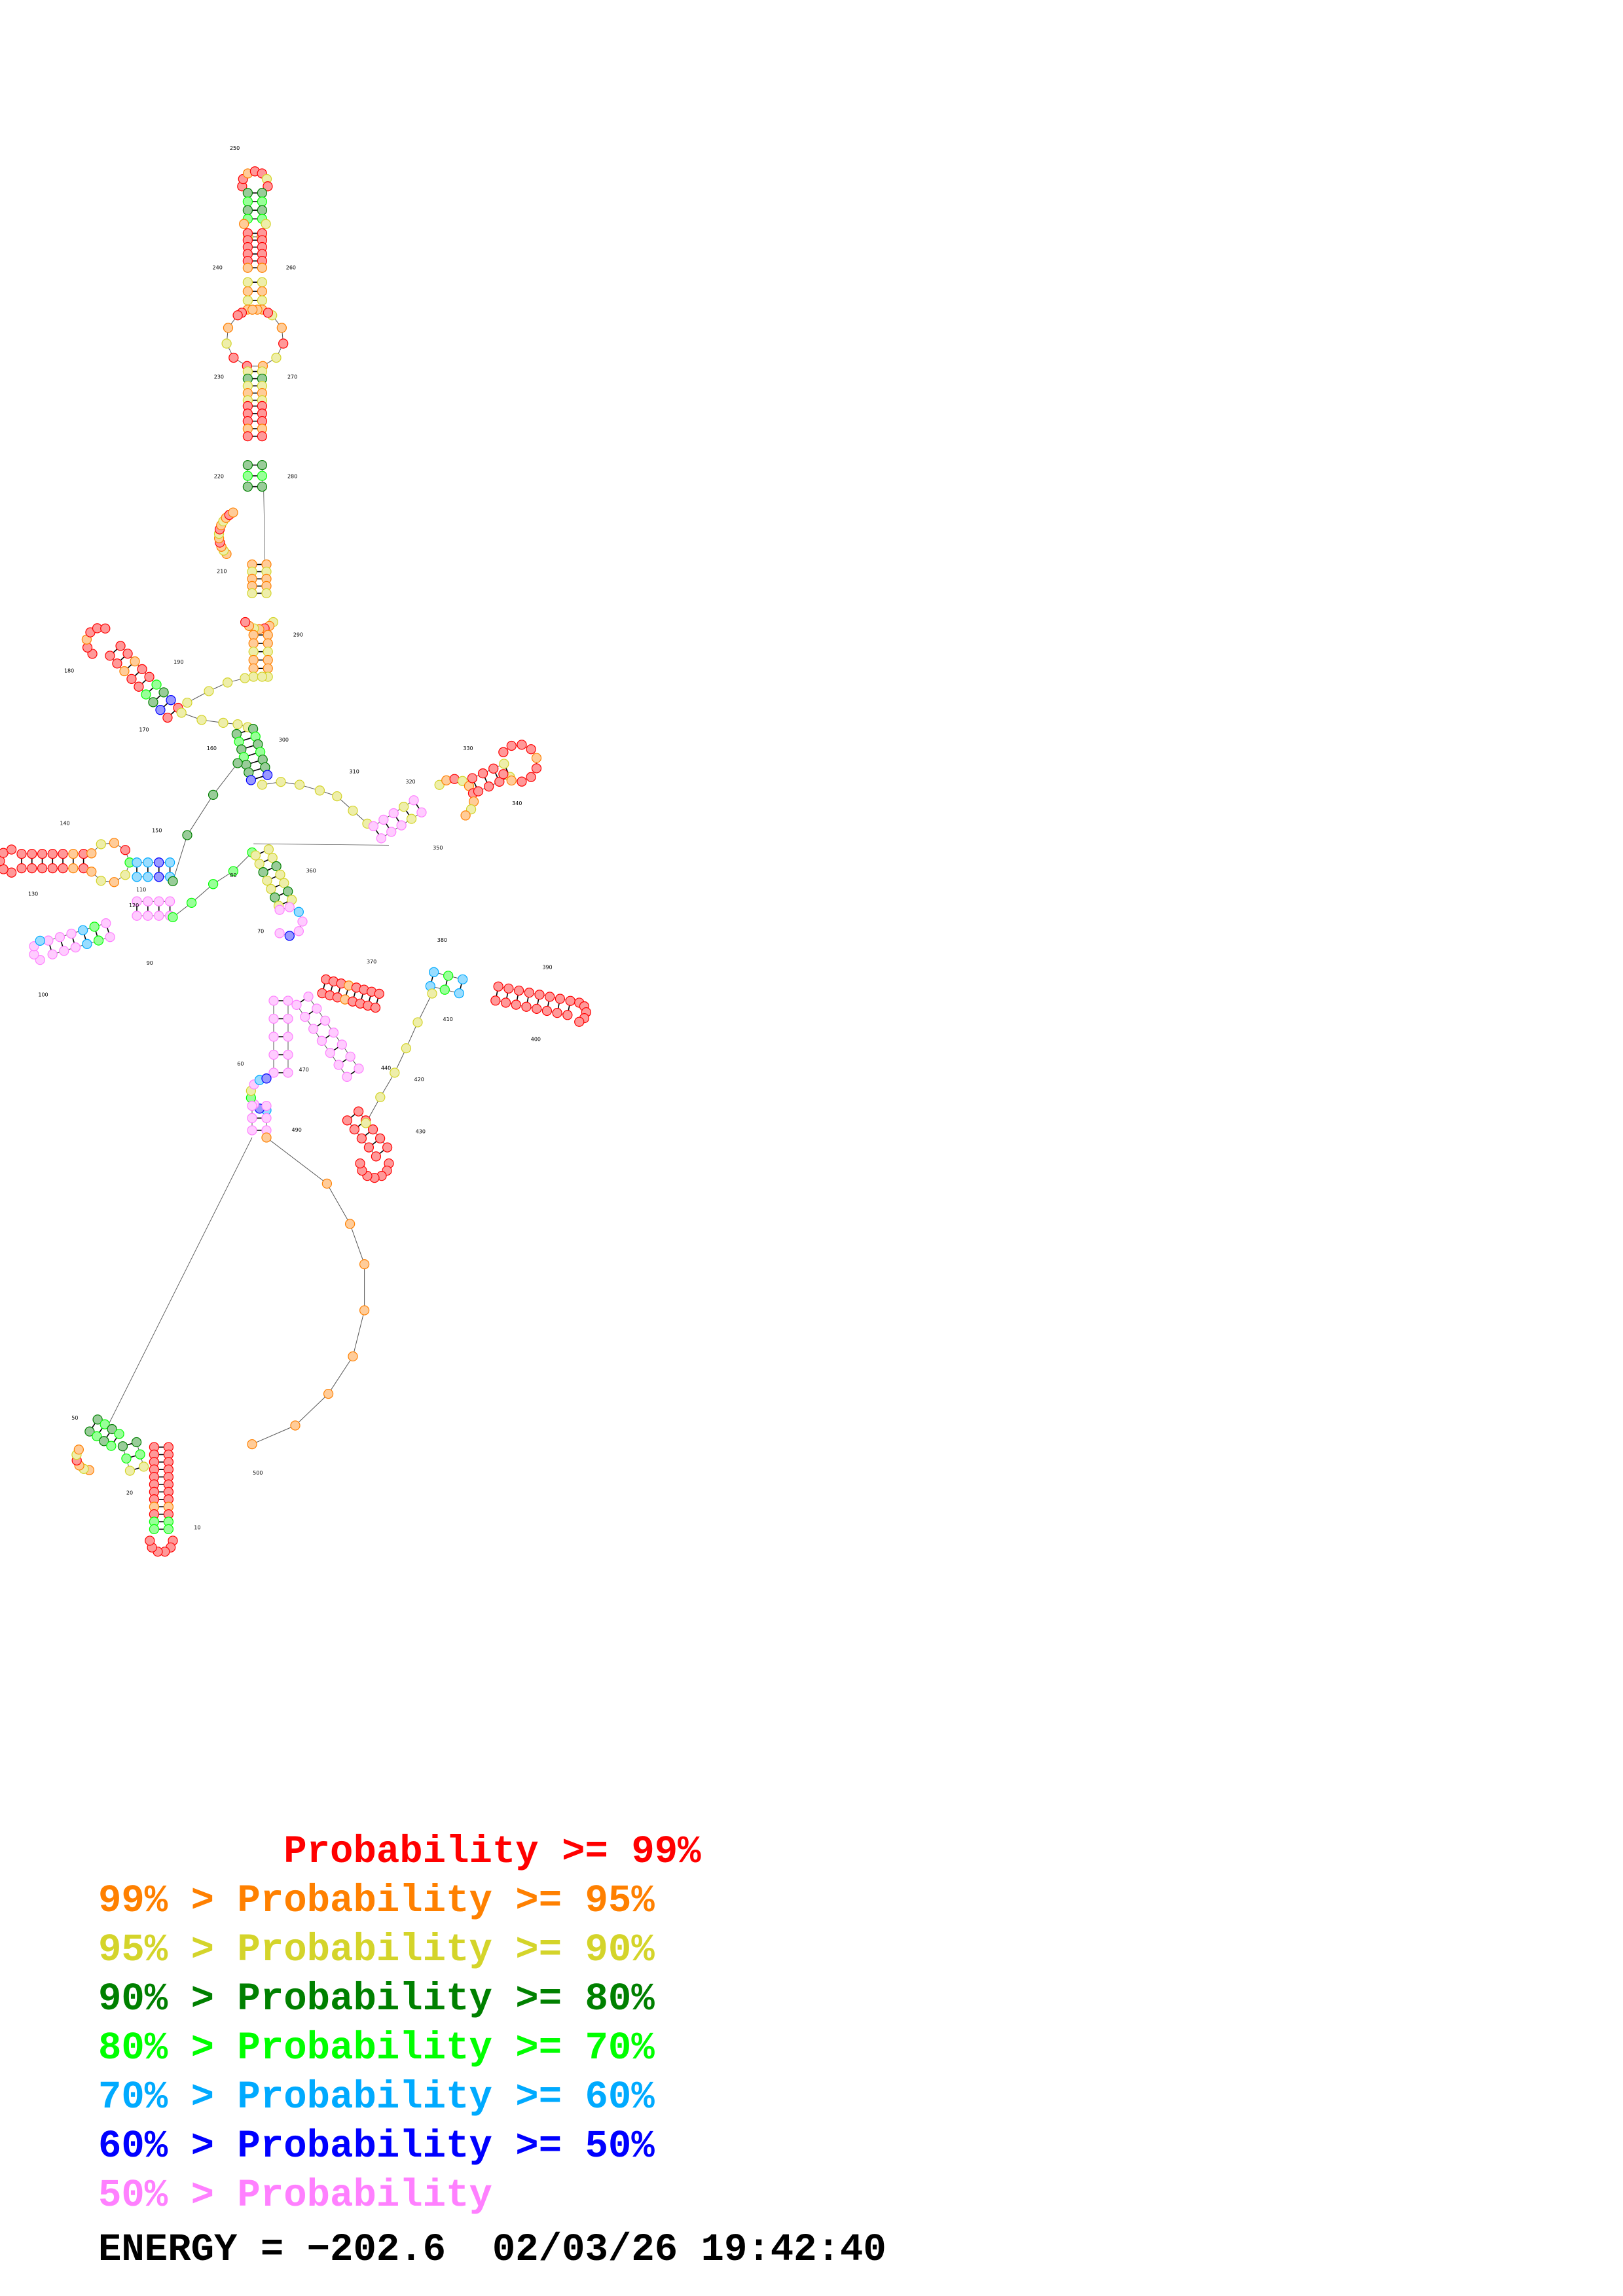 The height and width of the screenshot is (2296, 1623). What do you see at coordinates (233, 875) in the screenshot?
I see `residue-number: 80` at bounding box center [233, 875].